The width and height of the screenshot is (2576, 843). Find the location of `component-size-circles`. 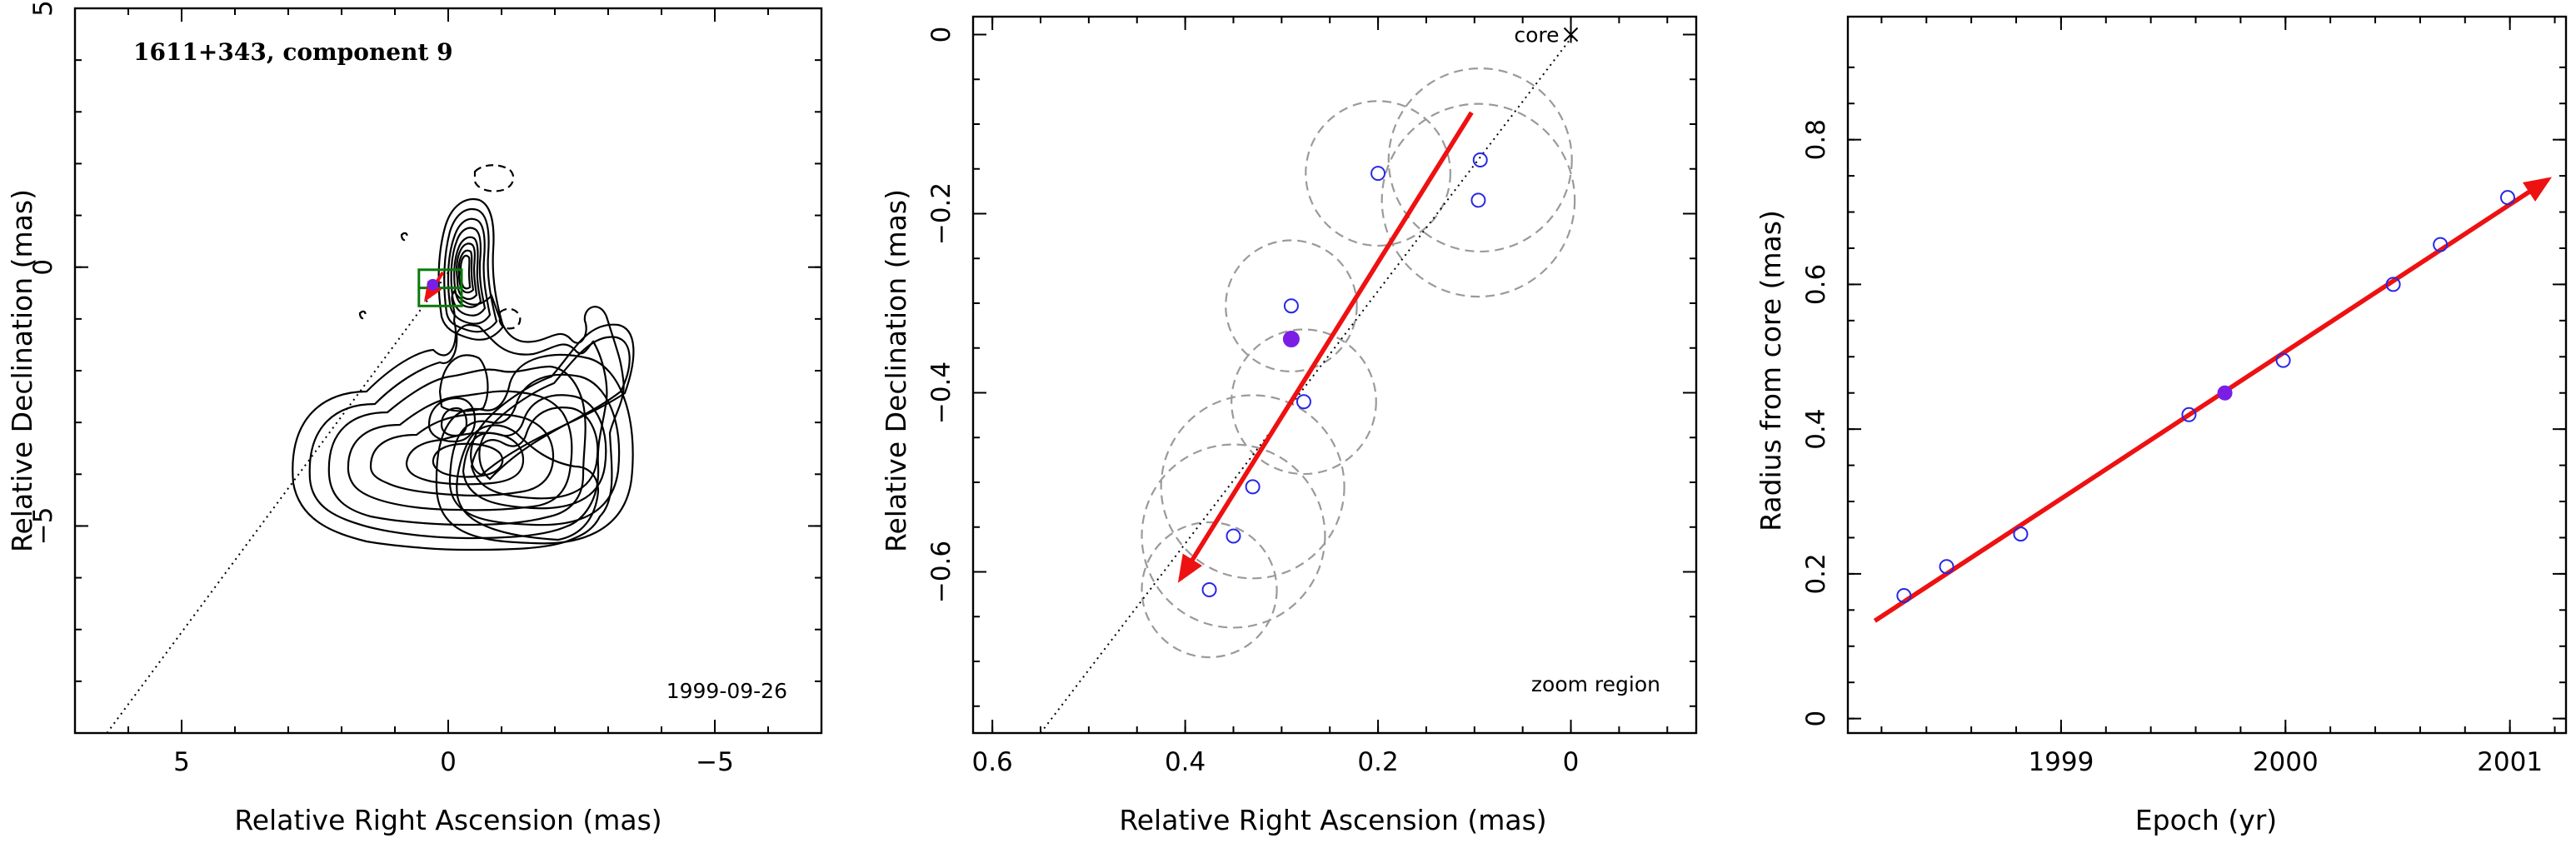

component-size-circles is located at coordinates (1358, 363).